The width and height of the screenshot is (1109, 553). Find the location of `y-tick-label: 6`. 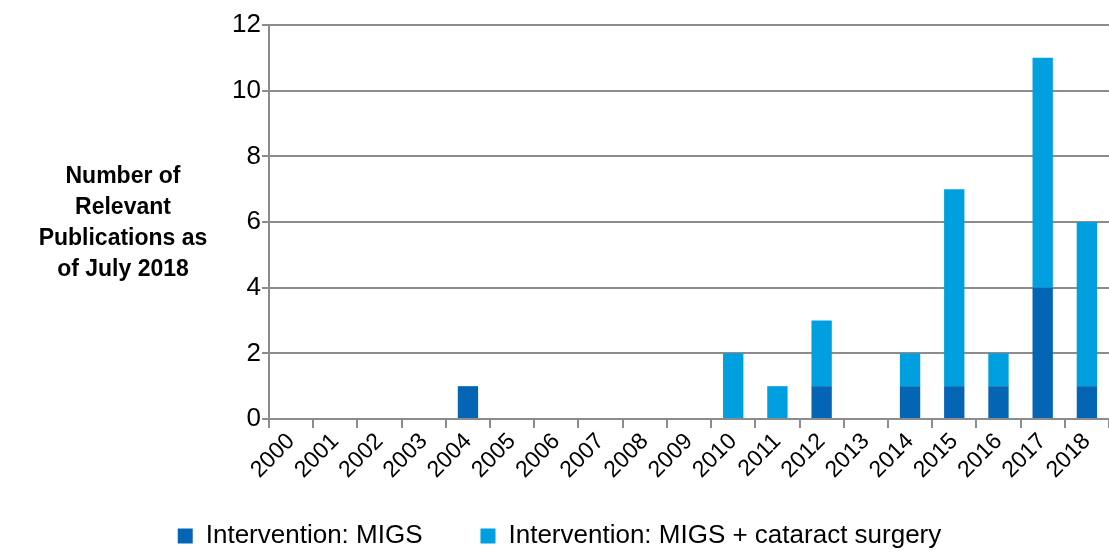

y-tick-label: 6 is located at coordinates (253, 220).